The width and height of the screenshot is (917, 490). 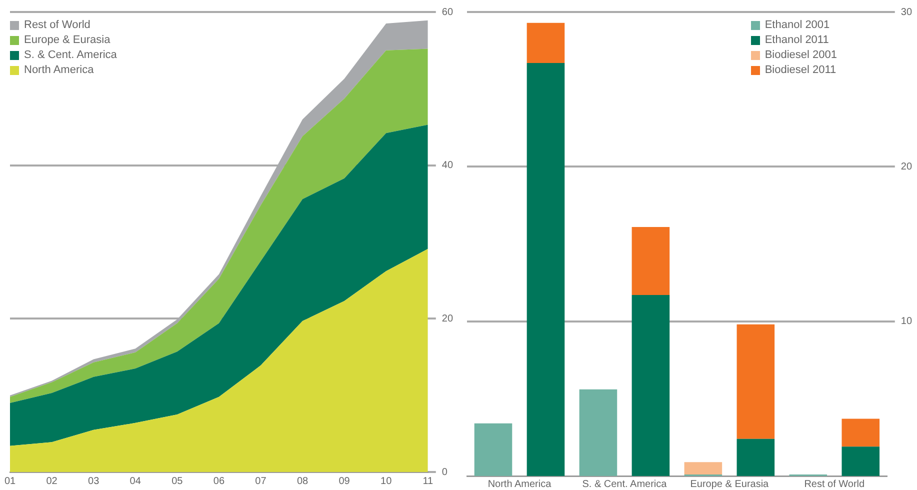 What do you see at coordinates (59, 70) in the screenshot?
I see `legend-label: North America` at bounding box center [59, 70].